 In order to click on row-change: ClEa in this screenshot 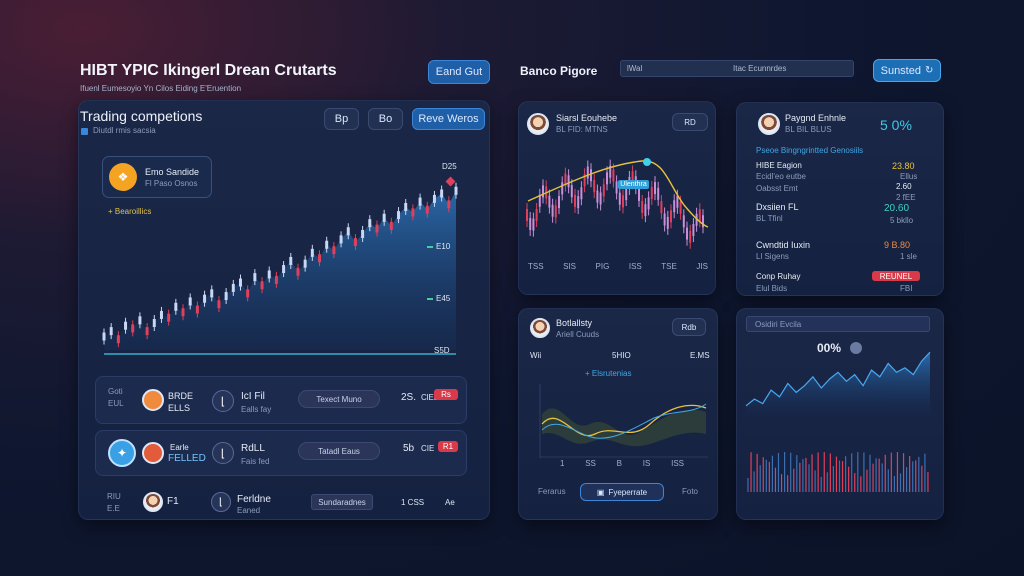, I will do `click(430, 397)`.